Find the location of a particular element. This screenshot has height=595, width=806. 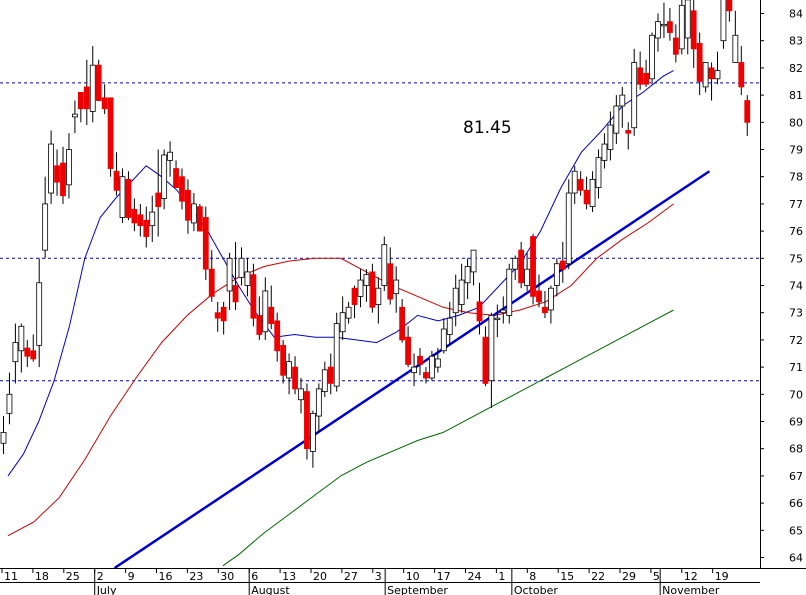

y-tick-label: 64 is located at coordinates (796, 558).